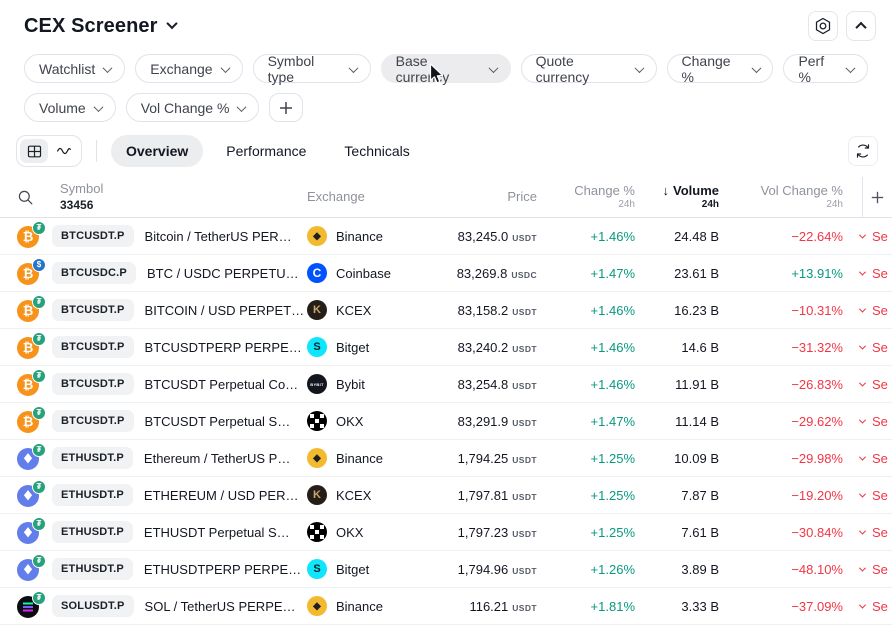 The width and height of the screenshot is (892, 626). I want to click on vol-change-value: −29.98%, so click(817, 458).